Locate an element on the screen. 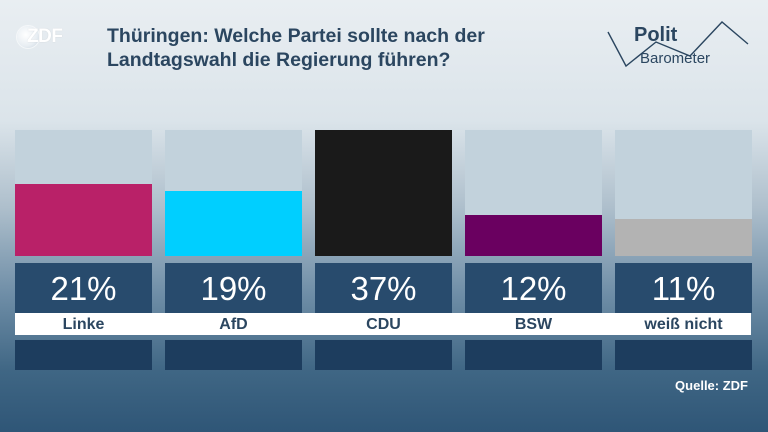  category-label: BSW is located at coordinates (533, 324).